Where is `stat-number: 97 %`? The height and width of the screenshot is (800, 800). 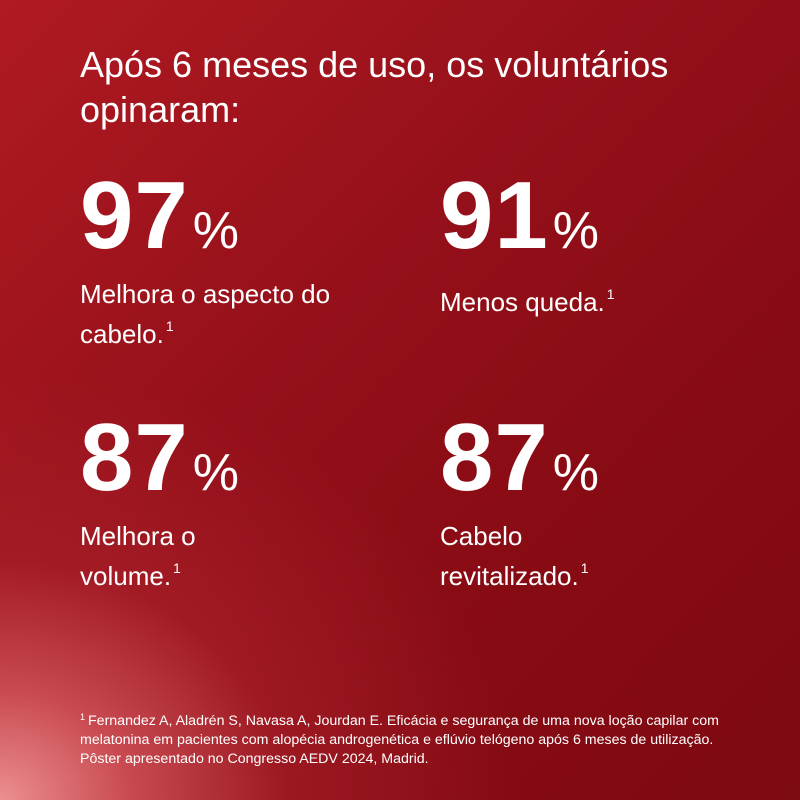
stat-number: 97 % is located at coordinates (230, 216).